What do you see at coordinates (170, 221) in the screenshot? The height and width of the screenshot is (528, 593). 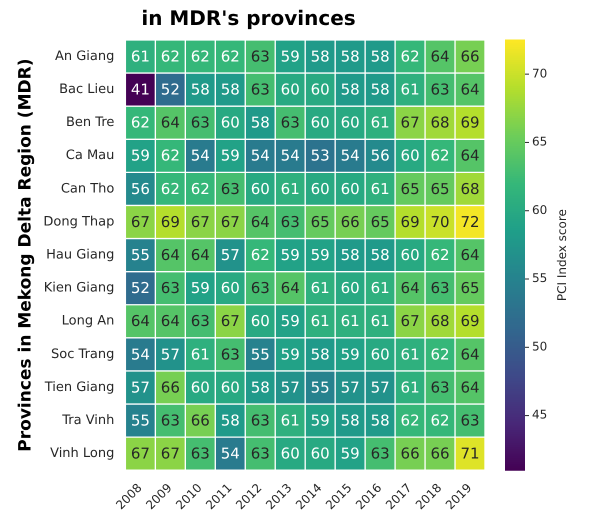 I see `data-label: 69` at bounding box center [170, 221].